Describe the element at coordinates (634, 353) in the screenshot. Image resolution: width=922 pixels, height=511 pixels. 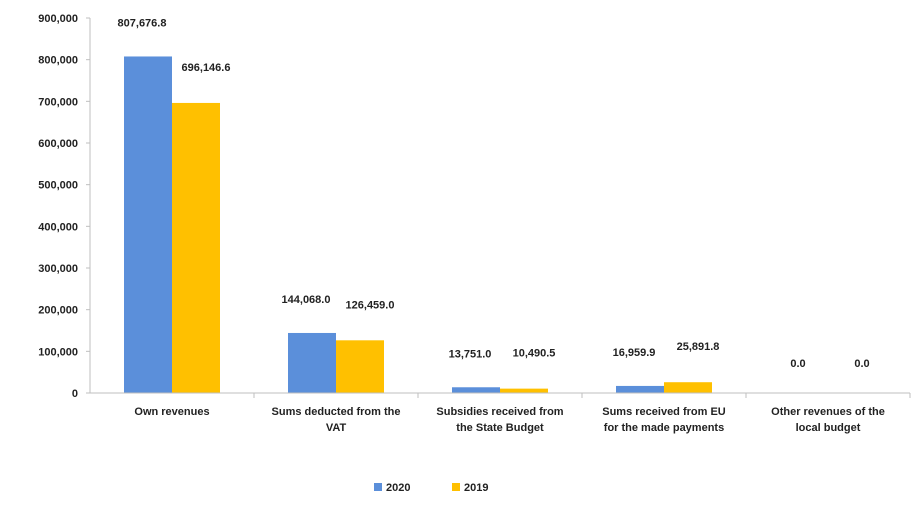
I see `data-label-2020-3: 16,959.9` at that location.